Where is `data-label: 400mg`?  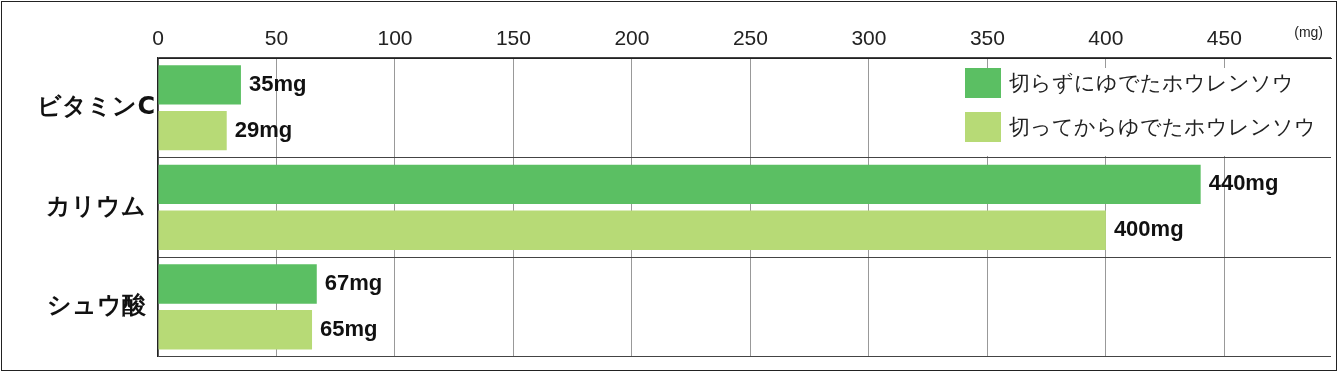
data-label: 400mg is located at coordinates (1148, 229).